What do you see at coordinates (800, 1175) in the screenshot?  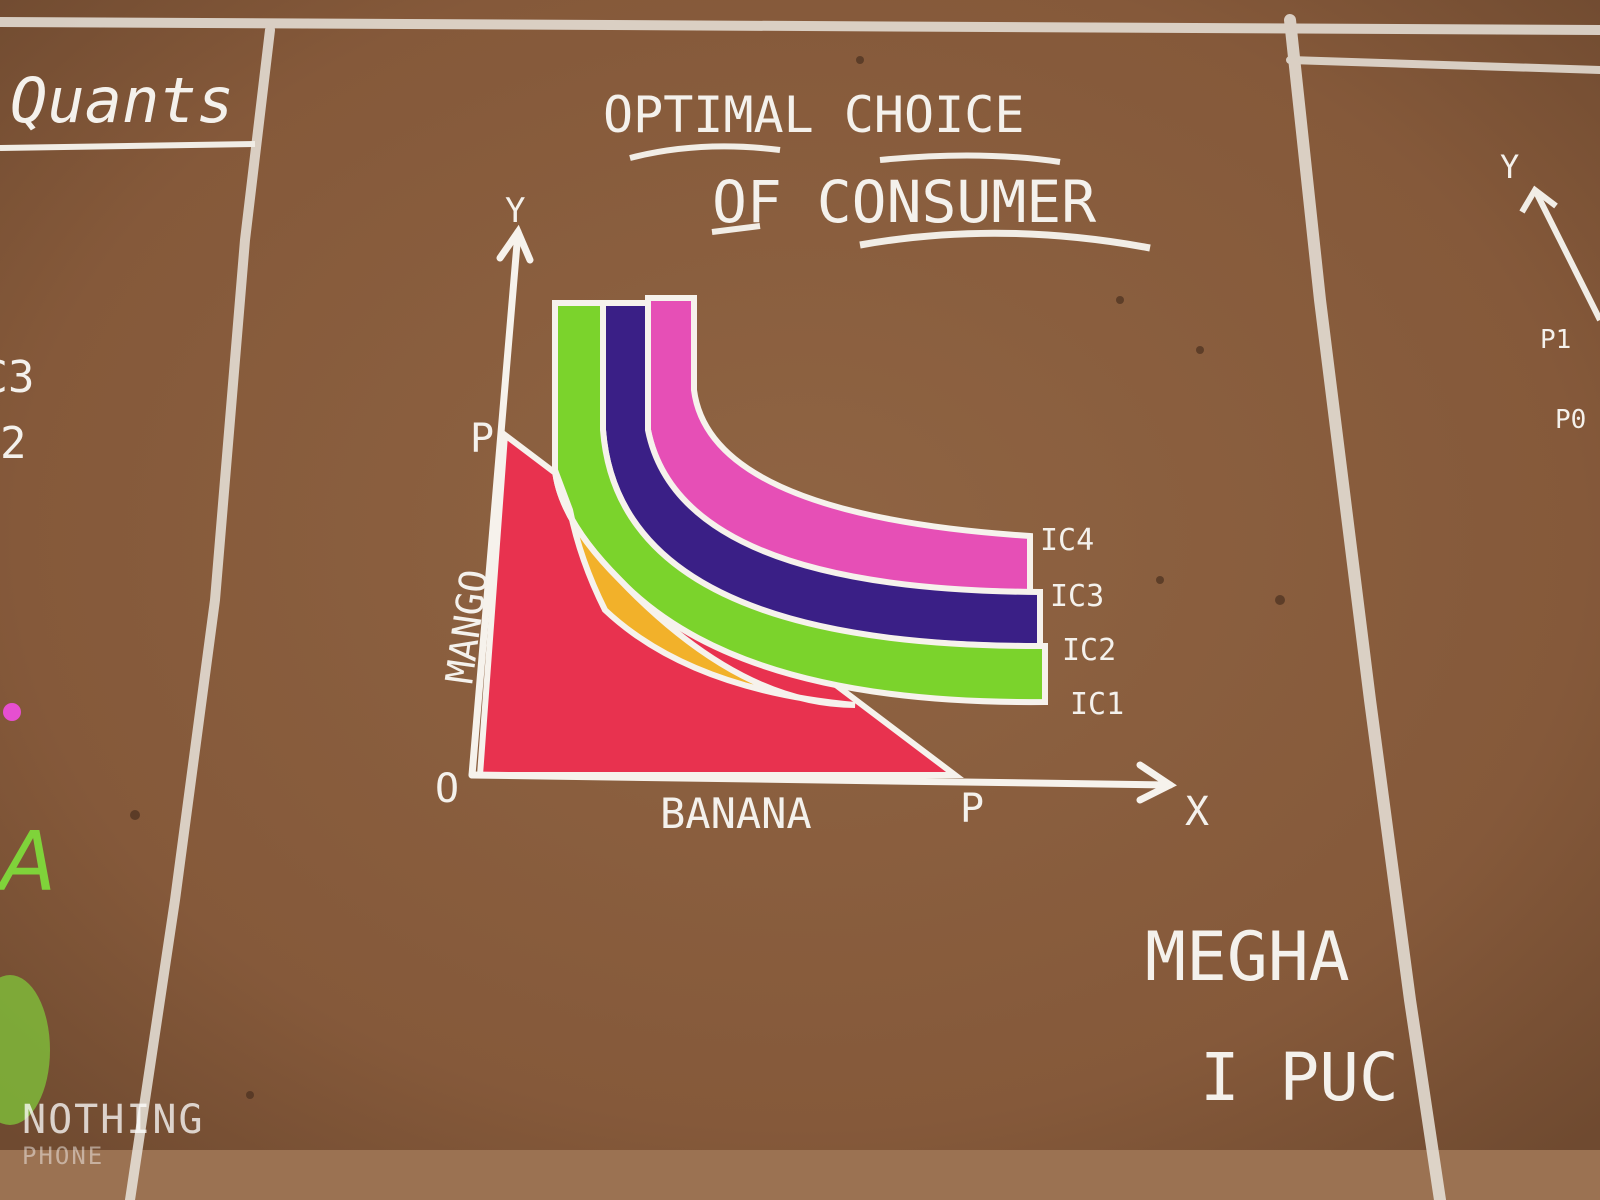 I see `ground-bottom-strip` at bounding box center [800, 1175].